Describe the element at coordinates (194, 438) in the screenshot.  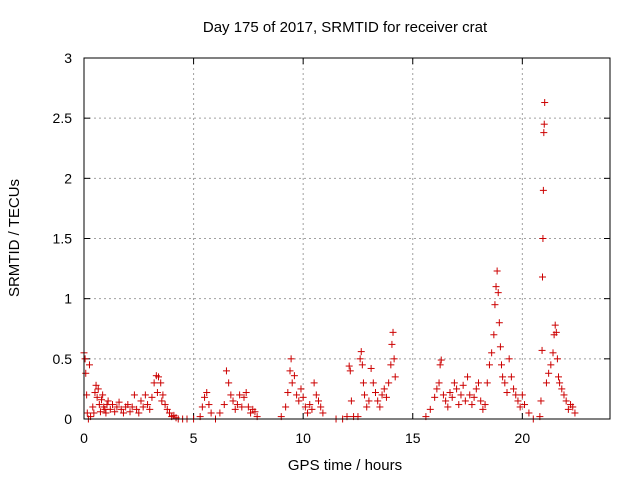
I see `x-tick-label: 5` at that location.